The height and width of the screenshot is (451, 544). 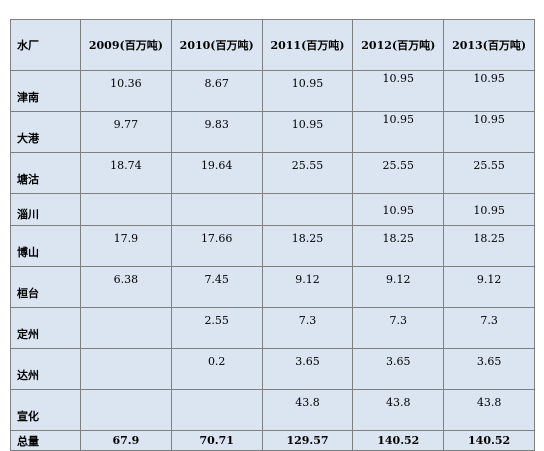 I want to click on table-row: 塘沽 18.74 19.64 25.55 25.55 25.55, so click(x=272, y=173).